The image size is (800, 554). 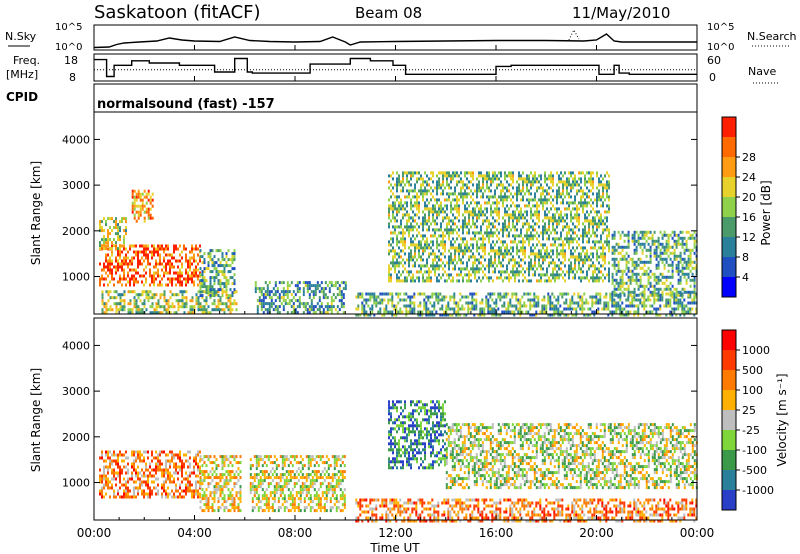 What do you see at coordinates (621, 13) in the screenshot?
I see `date-title: 11/May/2010` at bounding box center [621, 13].